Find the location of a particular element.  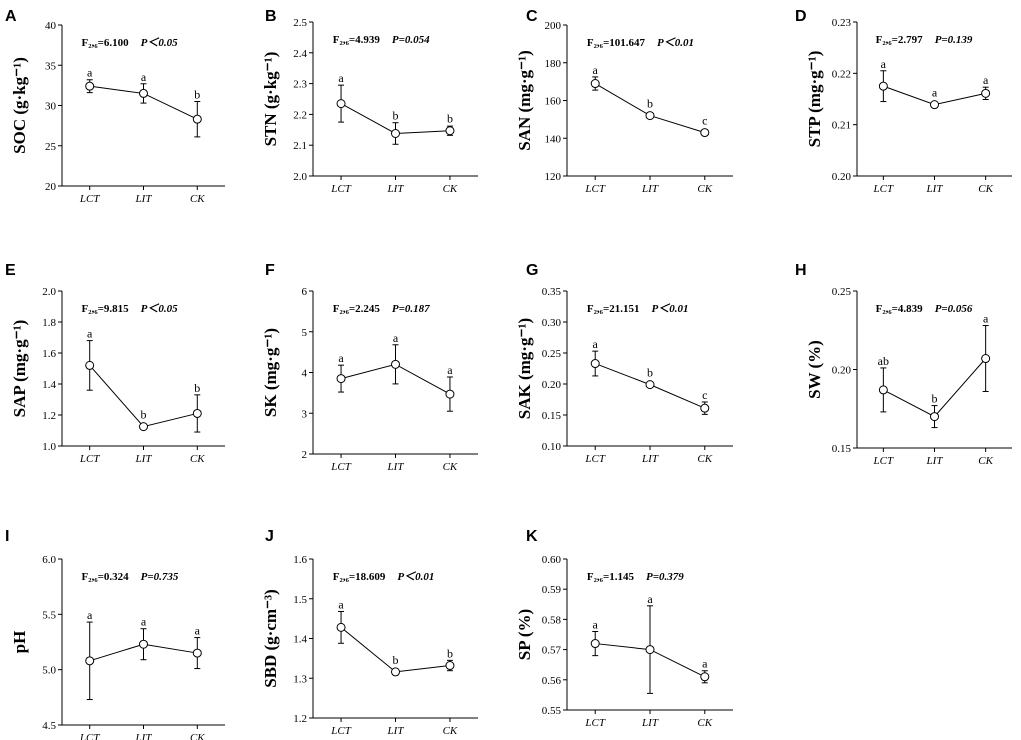

stat-text: F₂,₆=4.839 P=0.056 is located at coordinates (924, 309).